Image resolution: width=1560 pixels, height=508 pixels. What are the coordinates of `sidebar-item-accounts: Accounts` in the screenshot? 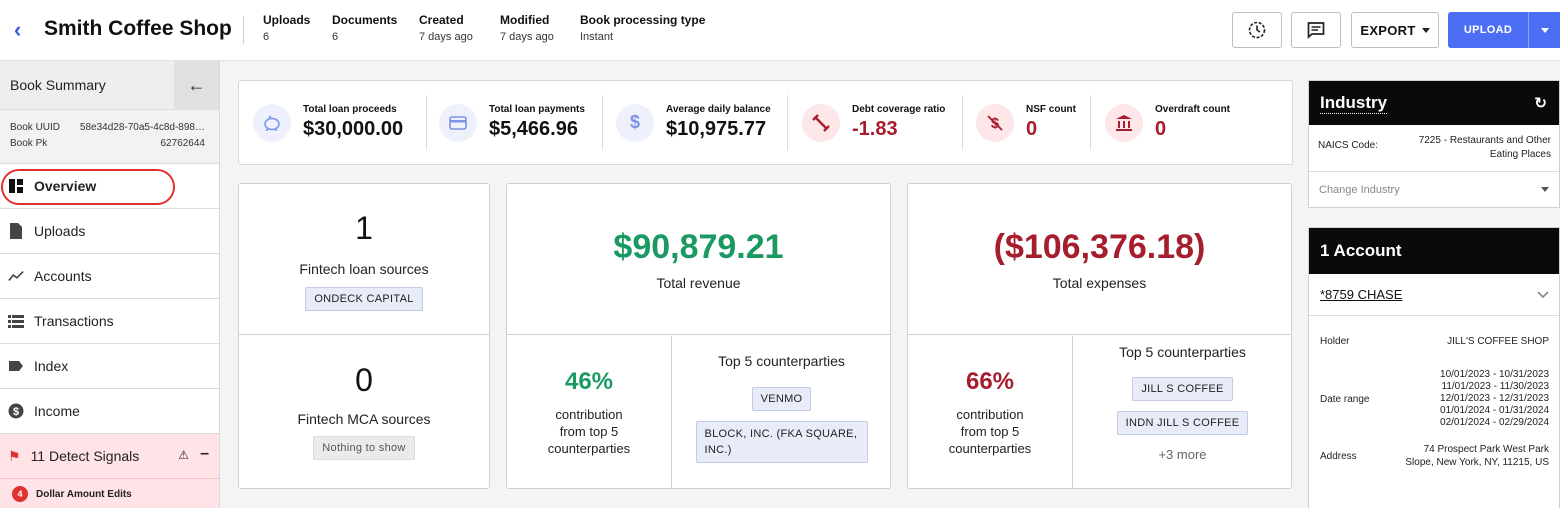 It's located at (109, 276).